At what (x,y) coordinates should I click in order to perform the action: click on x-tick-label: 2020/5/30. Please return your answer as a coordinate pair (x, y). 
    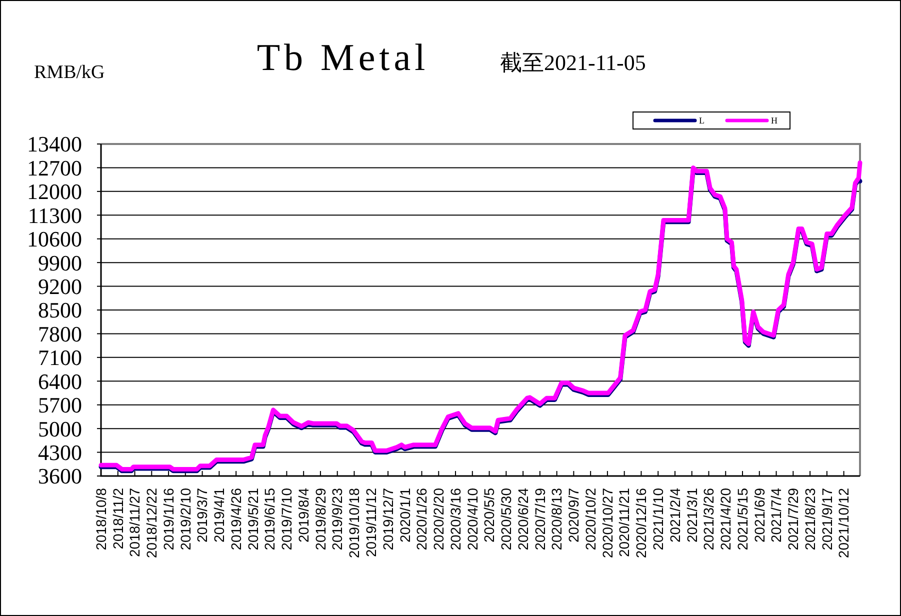
    Looking at the image, I should click on (506, 519).